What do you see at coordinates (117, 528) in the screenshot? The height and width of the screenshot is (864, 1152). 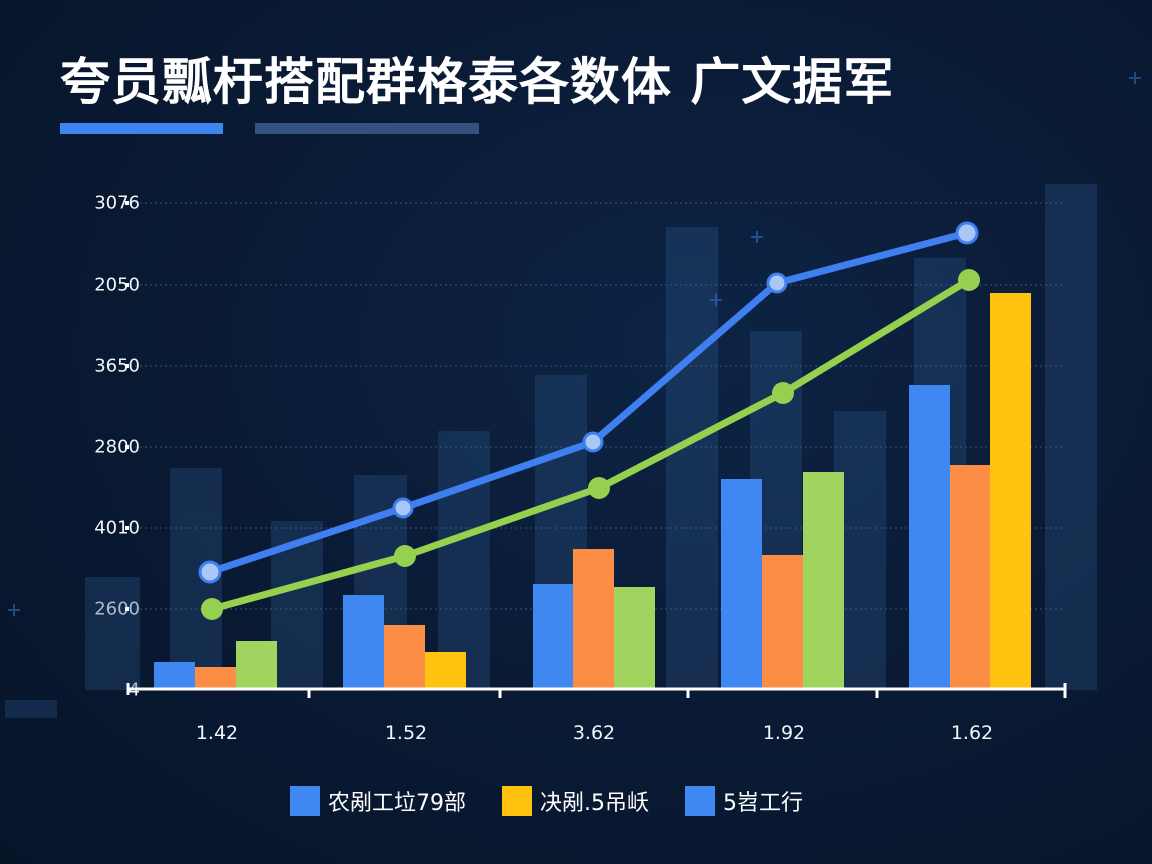 I see `y-tick-label: 4010` at bounding box center [117, 528].